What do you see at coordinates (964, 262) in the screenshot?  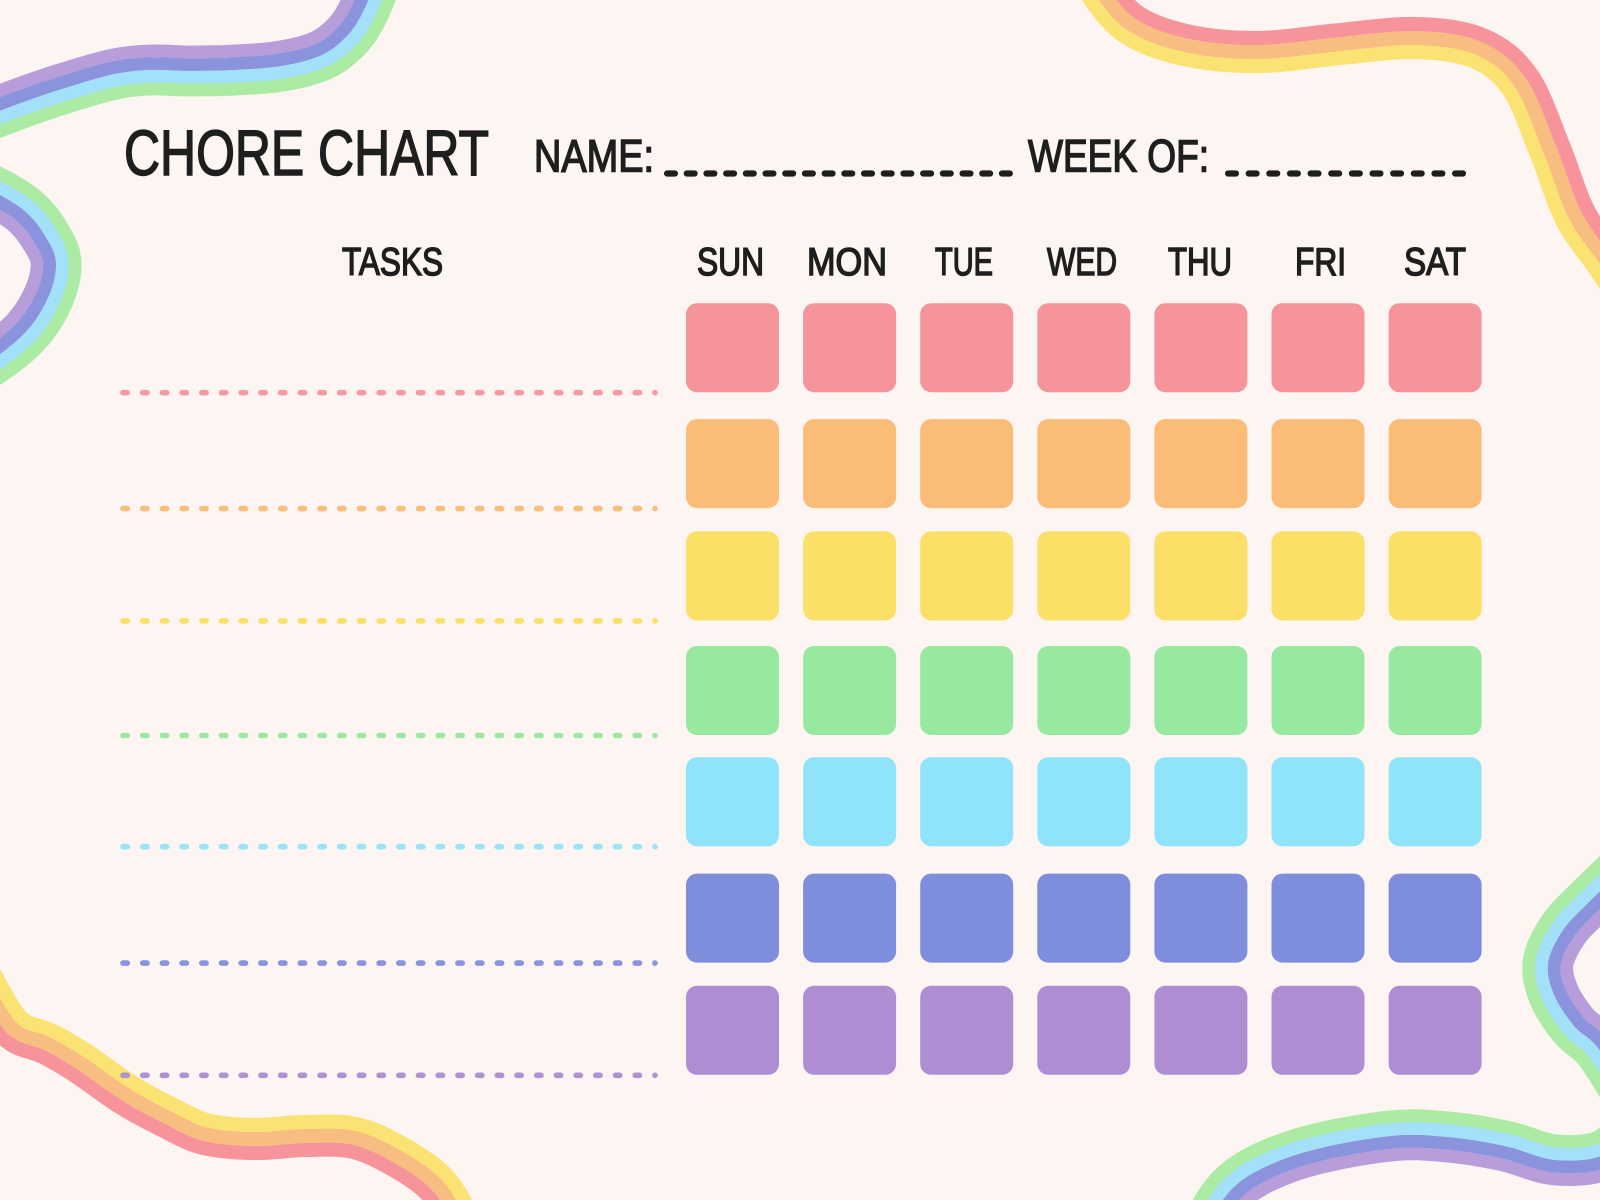 I see `svg-text: TUE` at bounding box center [964, 262].